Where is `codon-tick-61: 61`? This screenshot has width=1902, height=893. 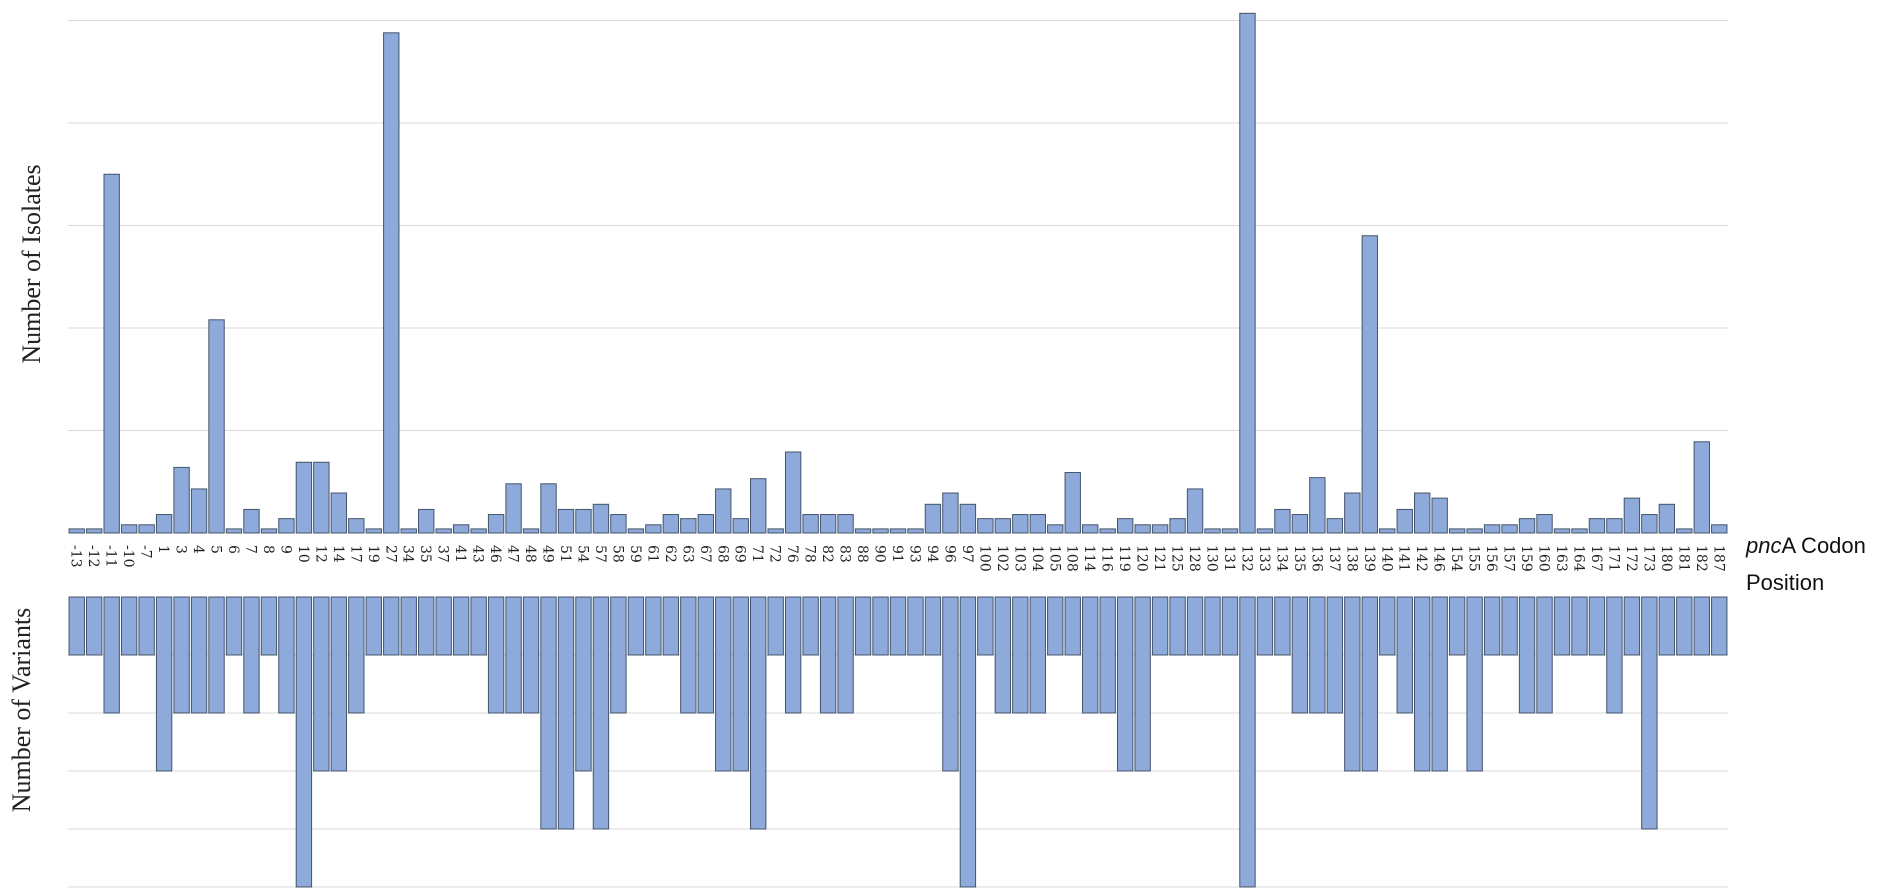
codon-tick-61: 61 is located at coordinates (652, 554).